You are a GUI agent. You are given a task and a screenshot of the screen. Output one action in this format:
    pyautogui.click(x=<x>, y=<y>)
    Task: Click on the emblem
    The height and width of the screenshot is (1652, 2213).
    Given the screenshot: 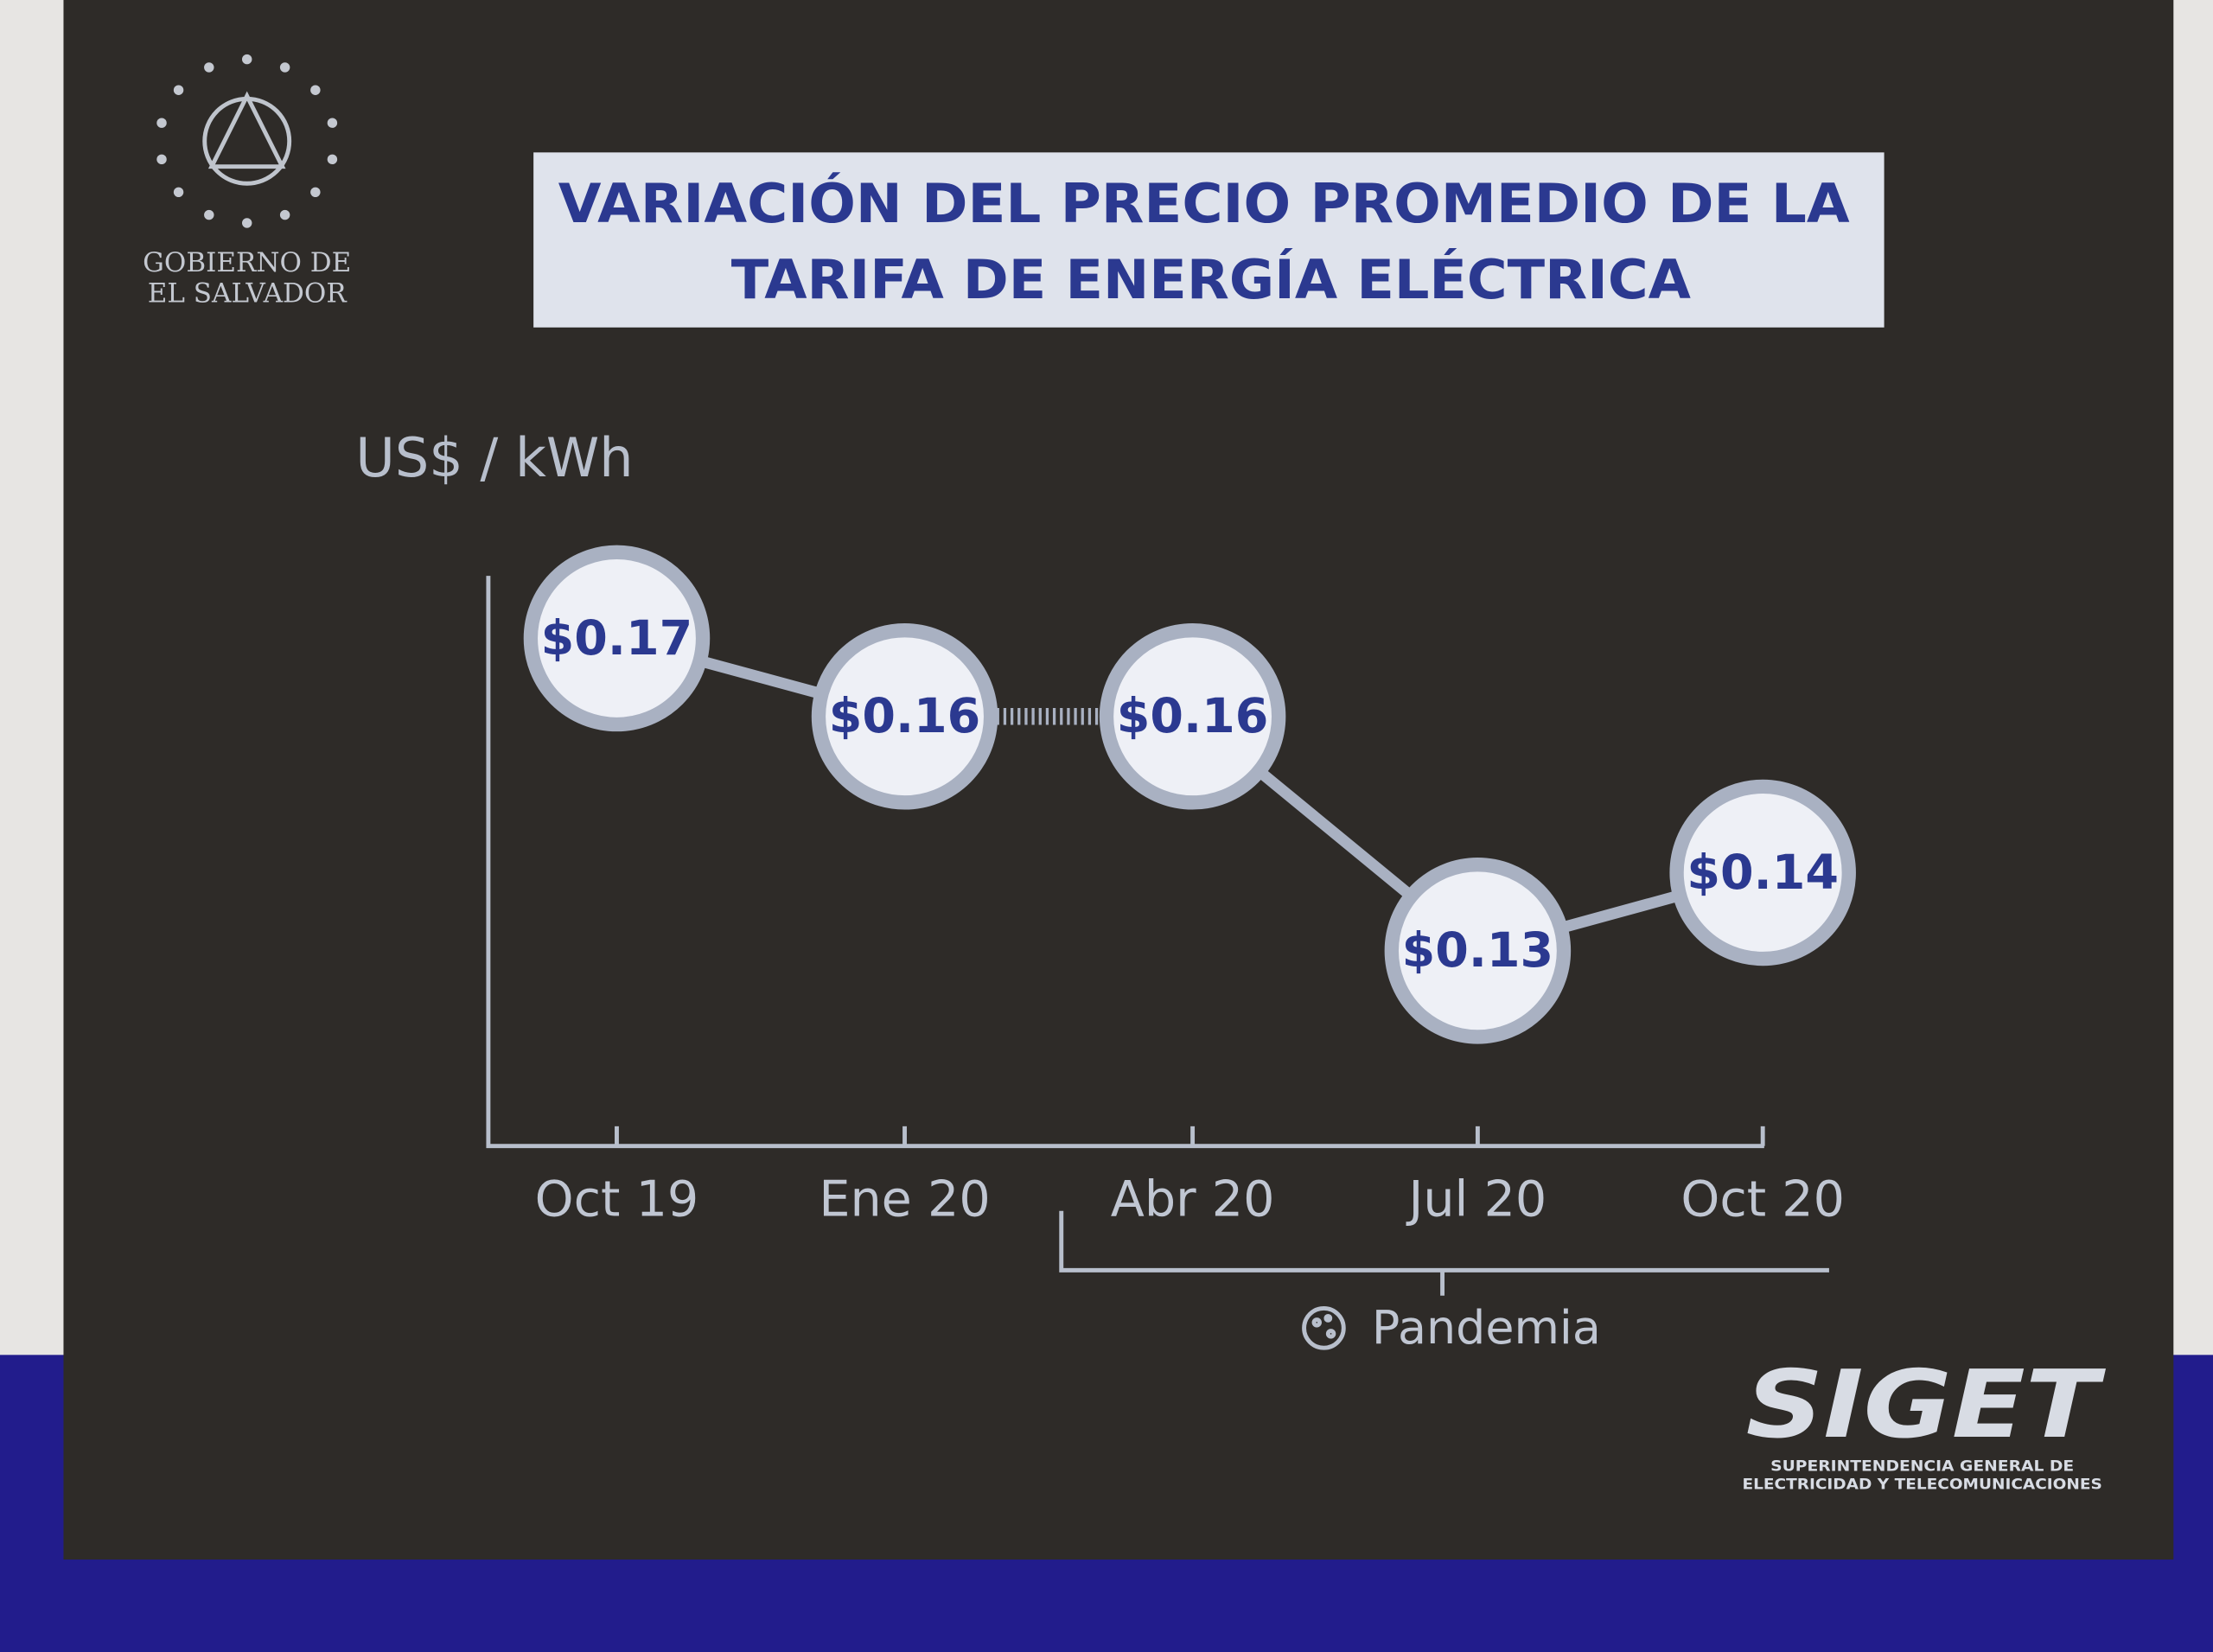 What is the action you would take?
    pyautogui.click(x=247, y=139)
    